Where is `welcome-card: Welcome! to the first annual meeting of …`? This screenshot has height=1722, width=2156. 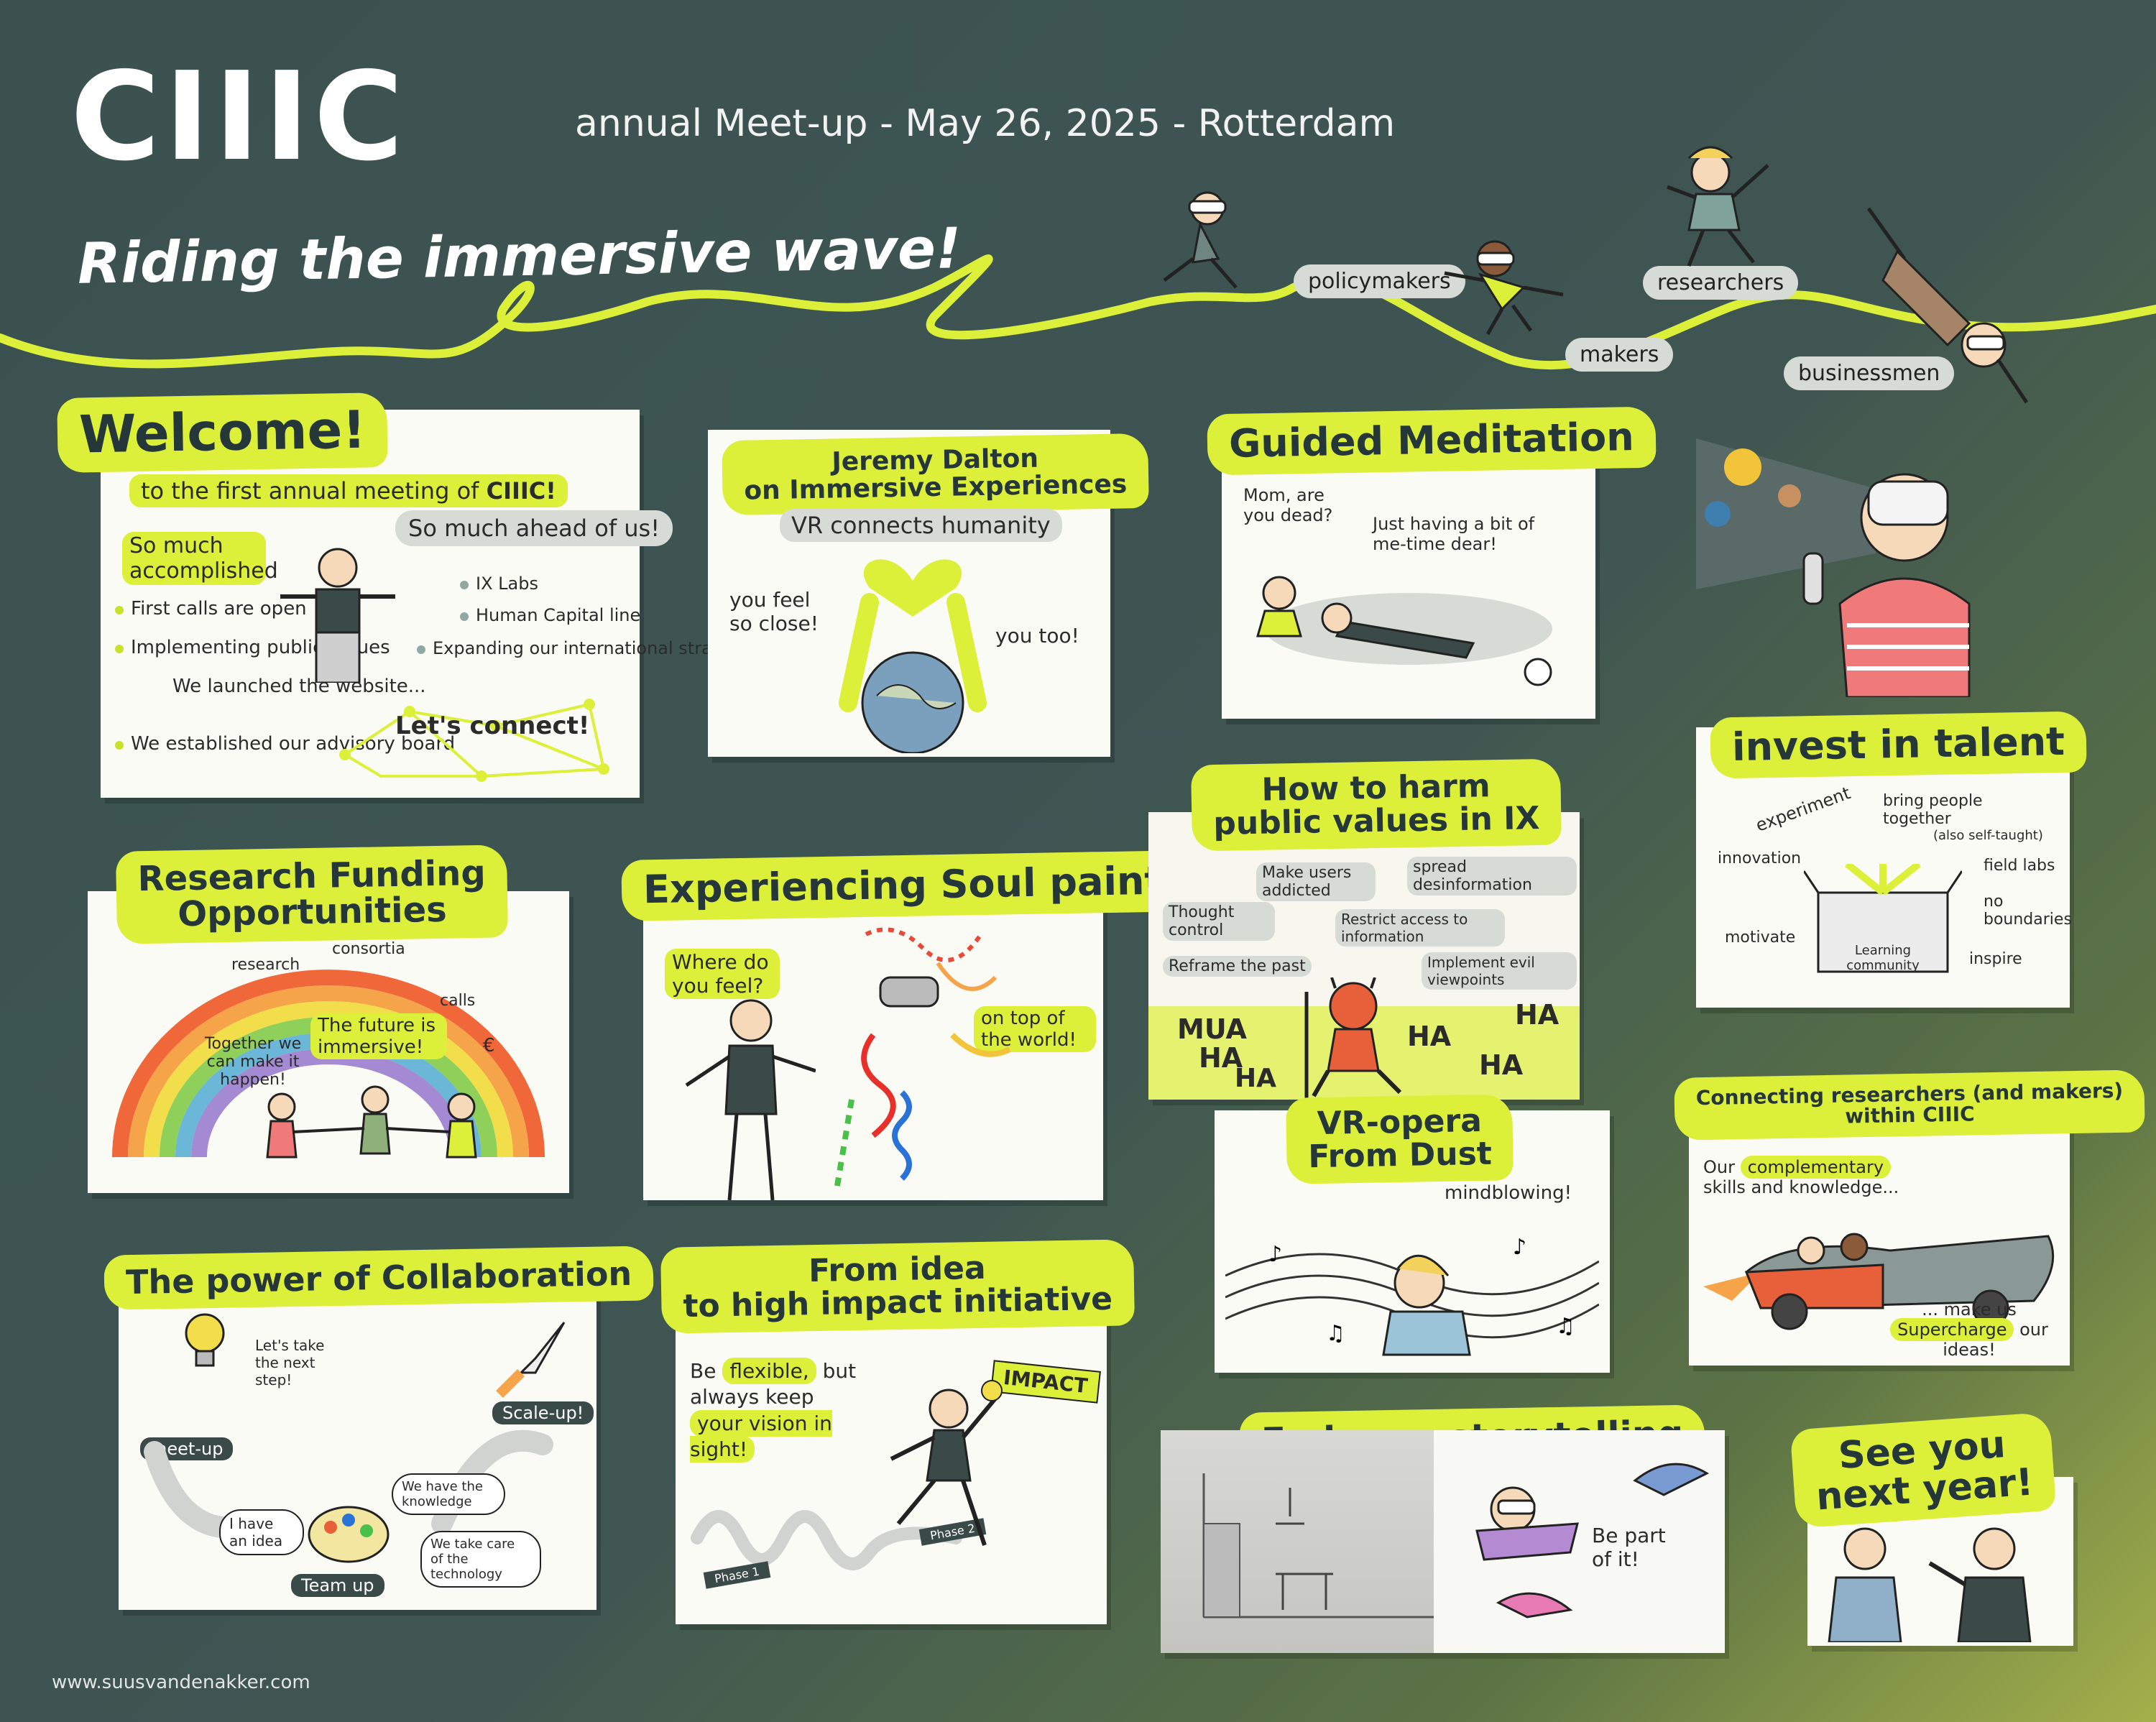
welcome-card: Welcome! to the first annual meeting of … is located at coordinates (404, 595).